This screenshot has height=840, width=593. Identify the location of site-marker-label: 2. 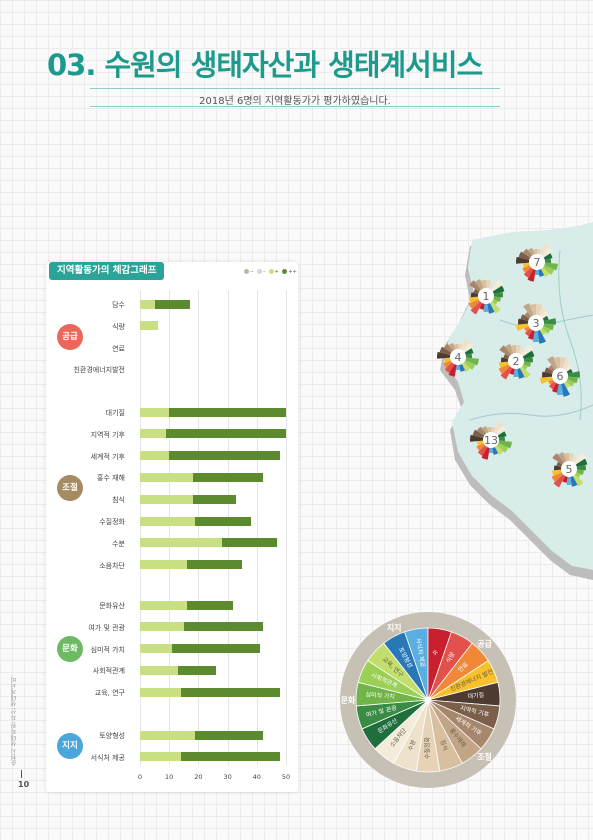
(516, 361).